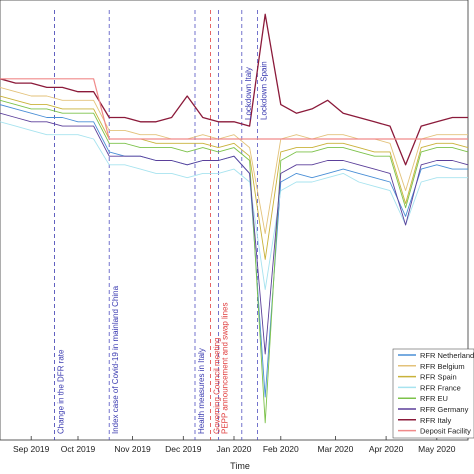 This screenshot has width=474, height=474. I want to click on x-tick-label: Apr 2020, so click(386, 449).